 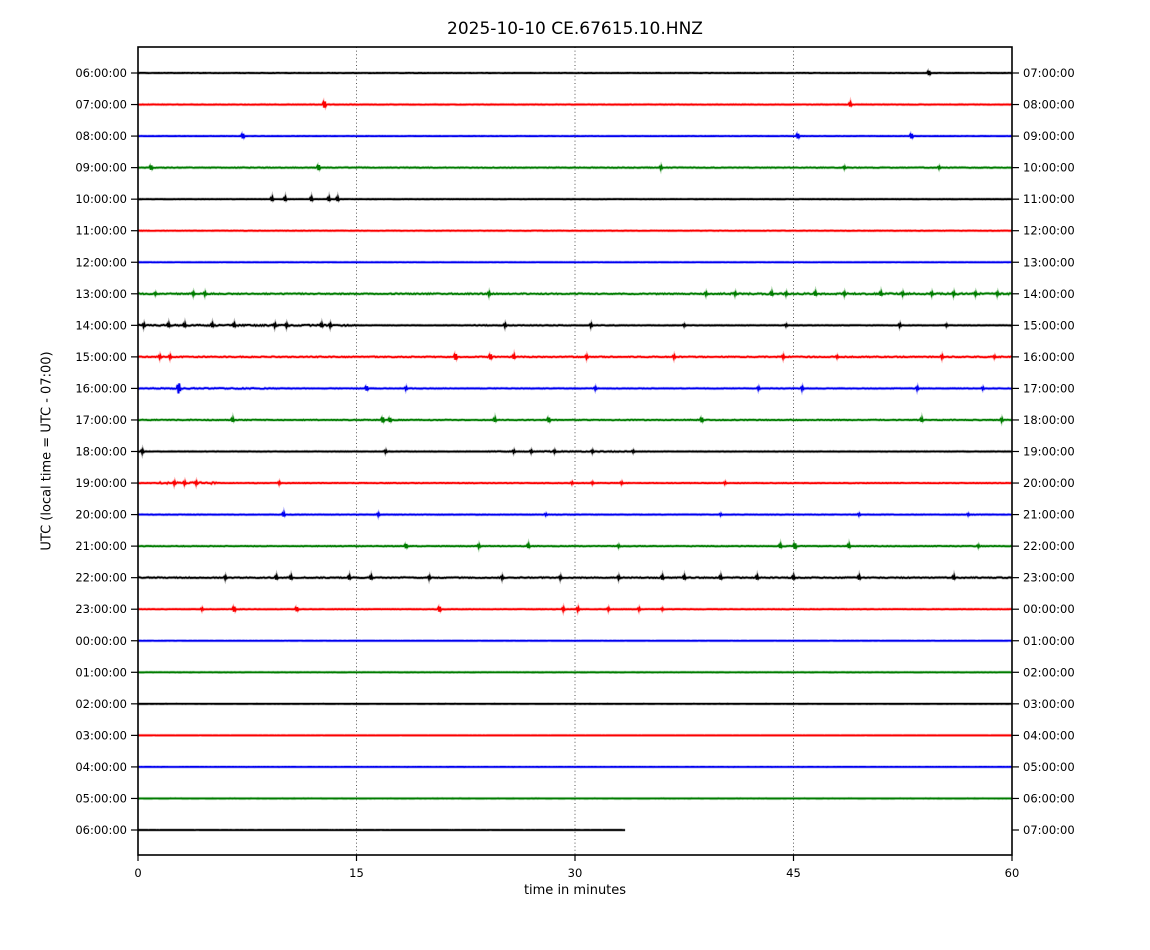 What do you see at coordinates (101, 231) in the screenshot?
I see `row-label-utc: 11:00:00` at bounding box center [101, 231].